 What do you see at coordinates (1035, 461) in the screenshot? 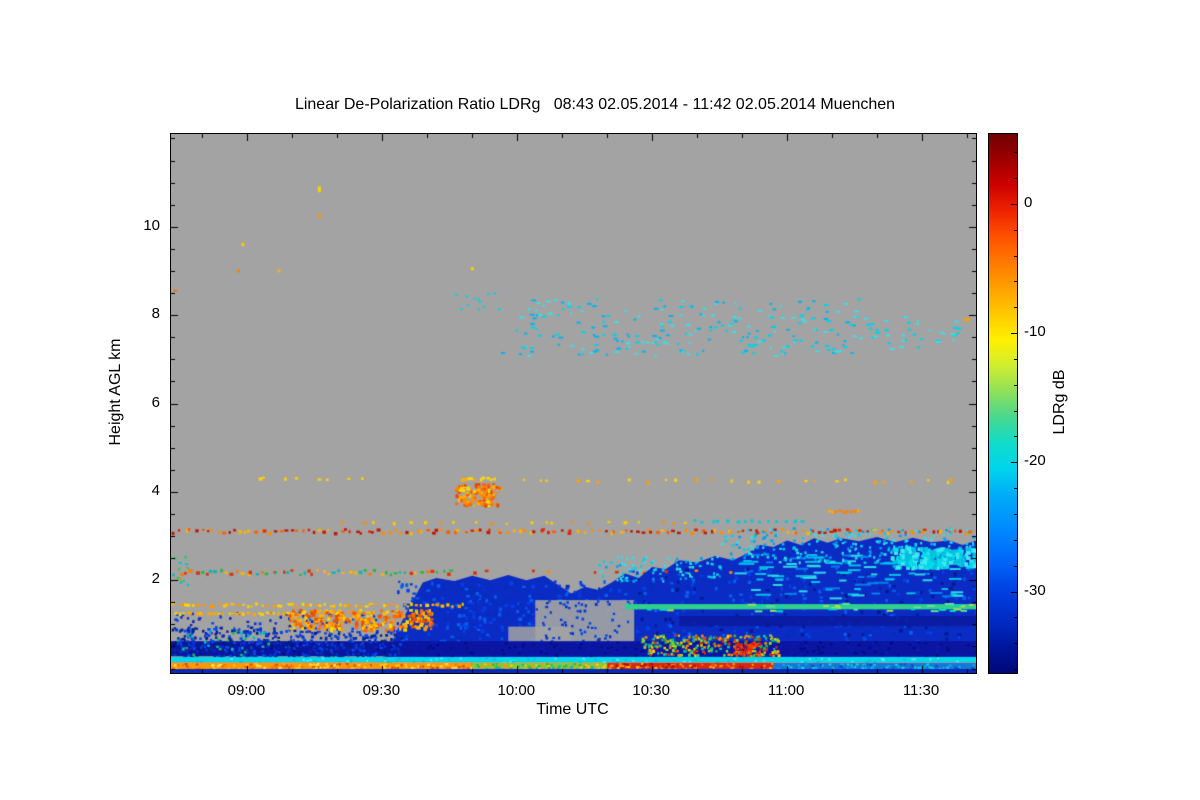
I see `colorbar-tick-label: -20` at bounding box center [1035, 461].